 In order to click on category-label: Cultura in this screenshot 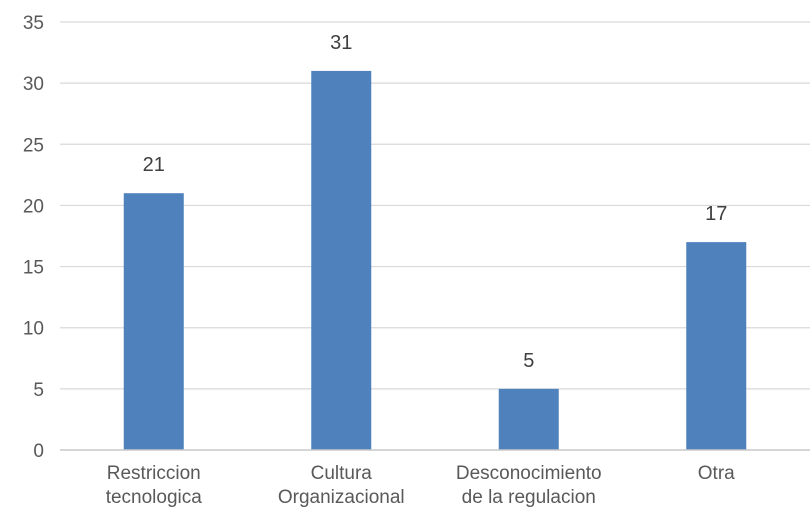, I will do `click(342, 473)`.